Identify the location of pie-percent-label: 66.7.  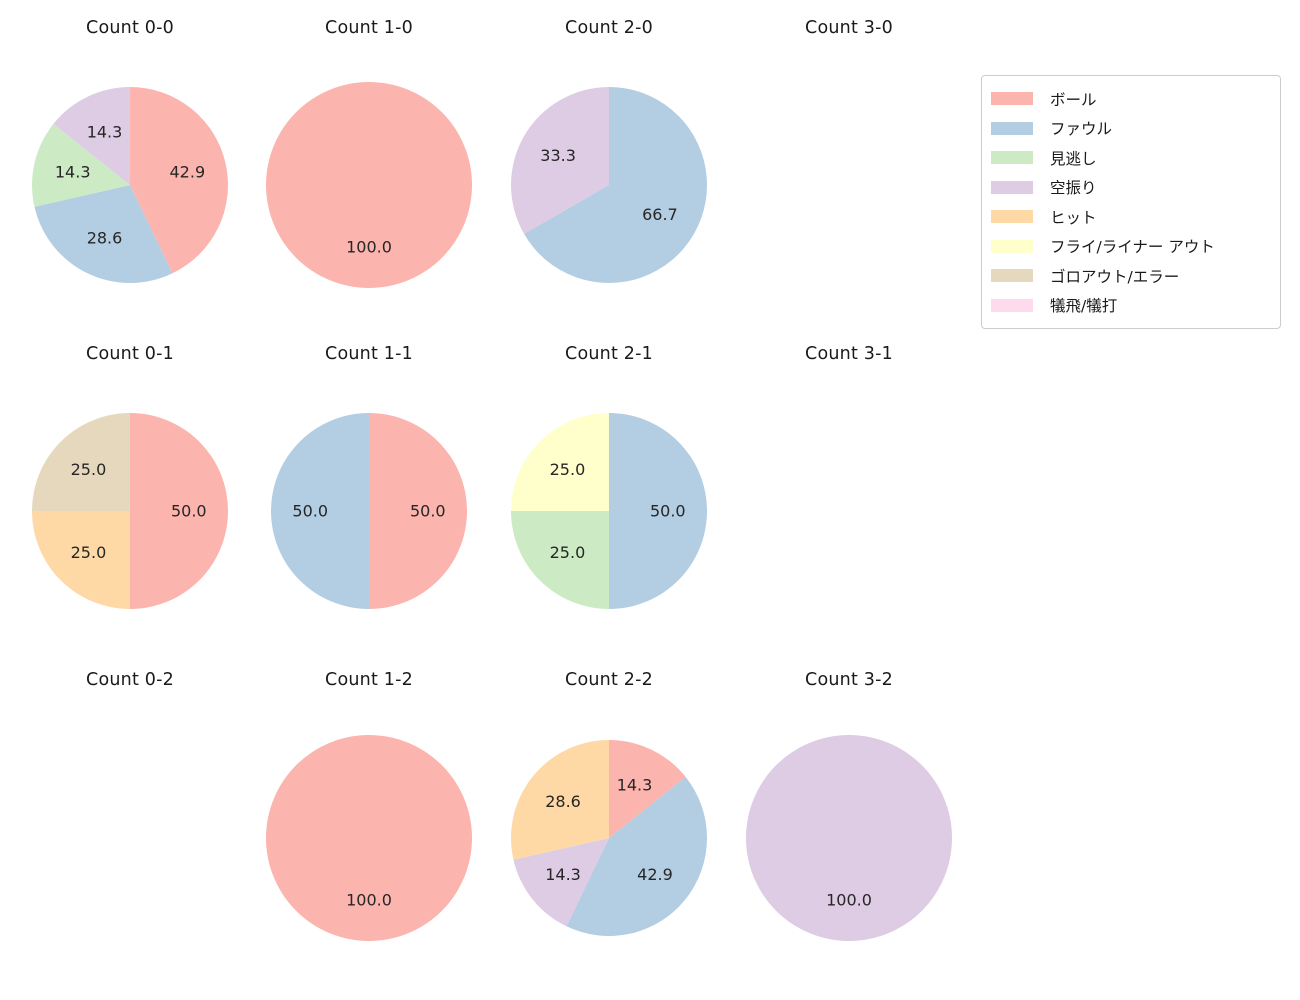
(660, 214).